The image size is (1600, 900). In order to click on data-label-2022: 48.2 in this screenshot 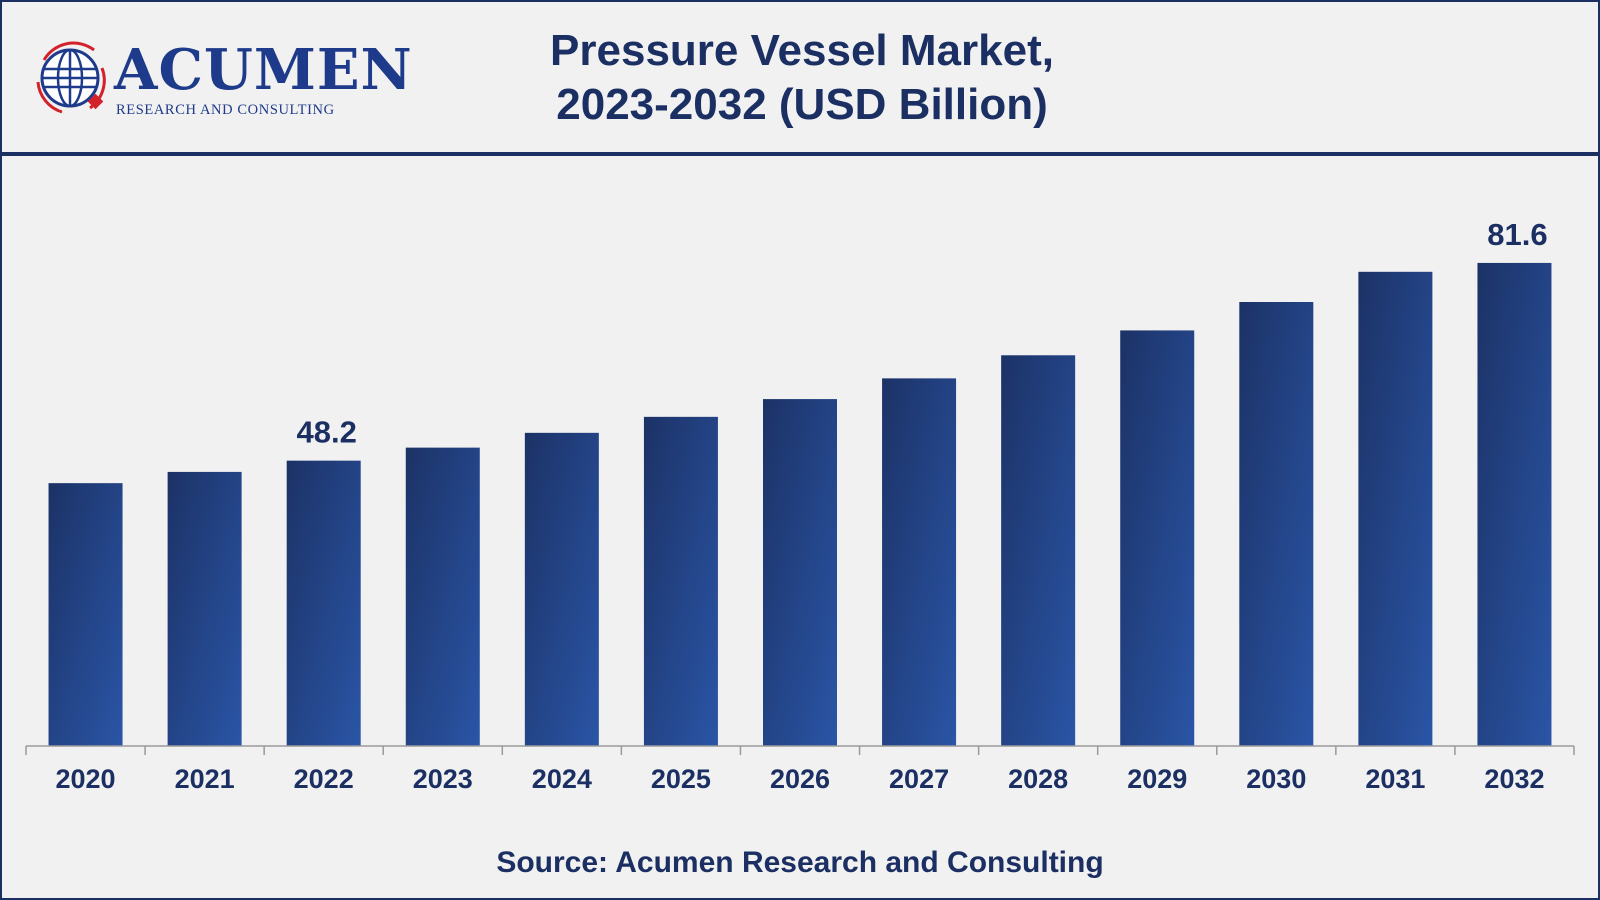, I will do `click(327, 432)`.